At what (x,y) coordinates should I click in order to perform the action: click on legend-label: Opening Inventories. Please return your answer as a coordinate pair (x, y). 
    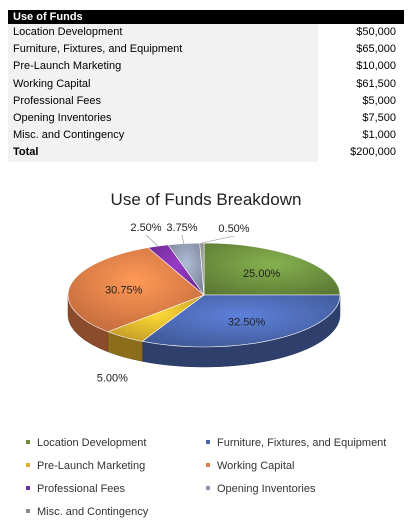
    Looking at the image, I should click on (266, 489).